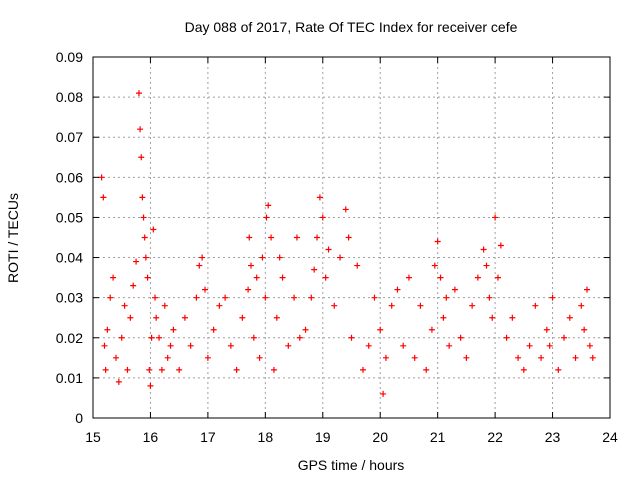 The width and height of the screenshot is (640, 480). What do you see at coordinates (69, 378) in the screenshot?
I see `y-tick-label: 0.01` at bounding box center [69, 378].